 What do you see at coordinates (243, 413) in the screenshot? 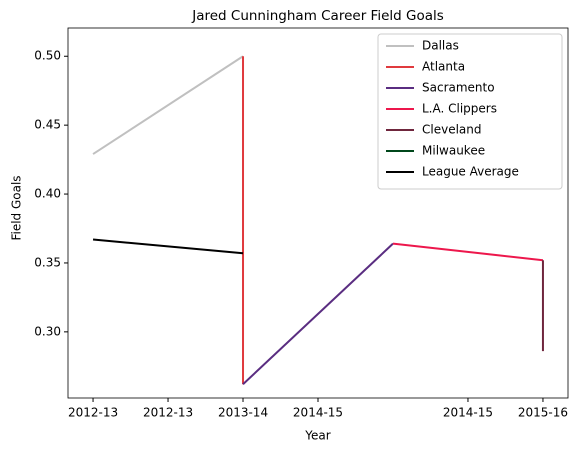
I see `x-tick-label: 2013-14` at bounding box center [243, 413].